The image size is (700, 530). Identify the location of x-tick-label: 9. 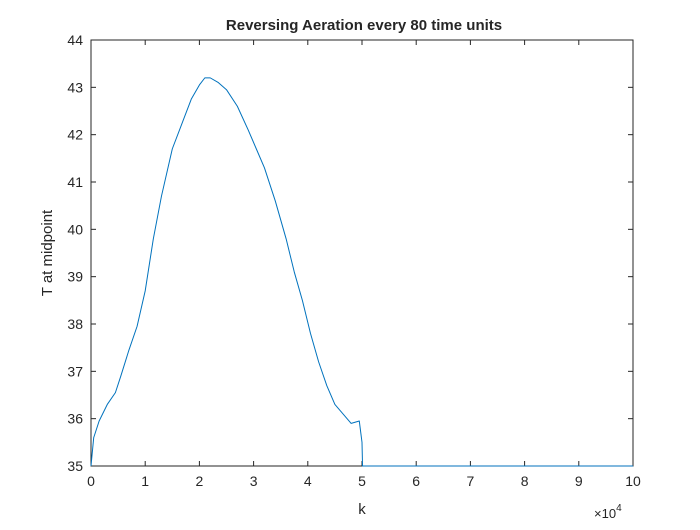
(579, 481).